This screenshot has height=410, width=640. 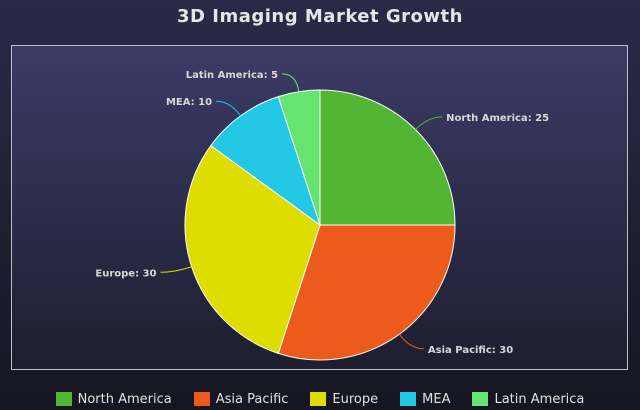 I want to click on legend-item-mea: MEA, so click(x=425, y=399).